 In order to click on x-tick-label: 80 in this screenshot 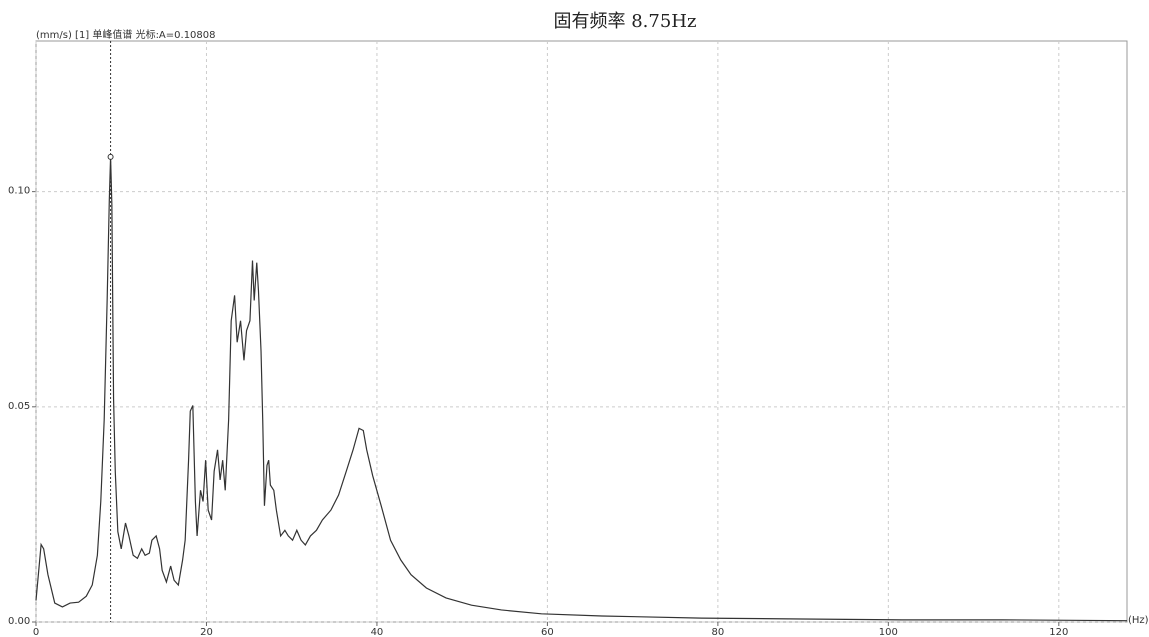, I will do `click(718, 632)`.